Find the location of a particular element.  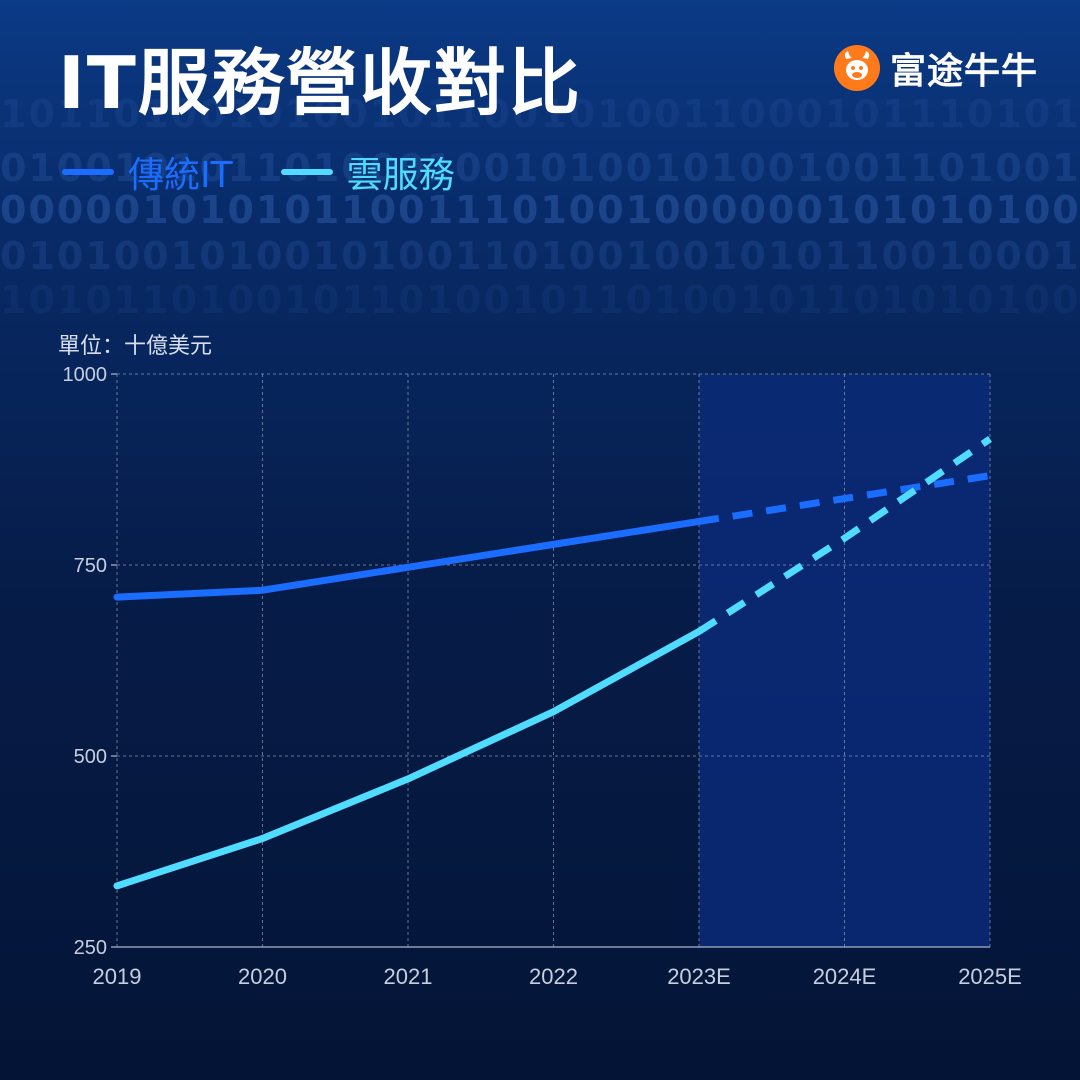

legend-label: 雲服務 is located at coordinates (400, 175).